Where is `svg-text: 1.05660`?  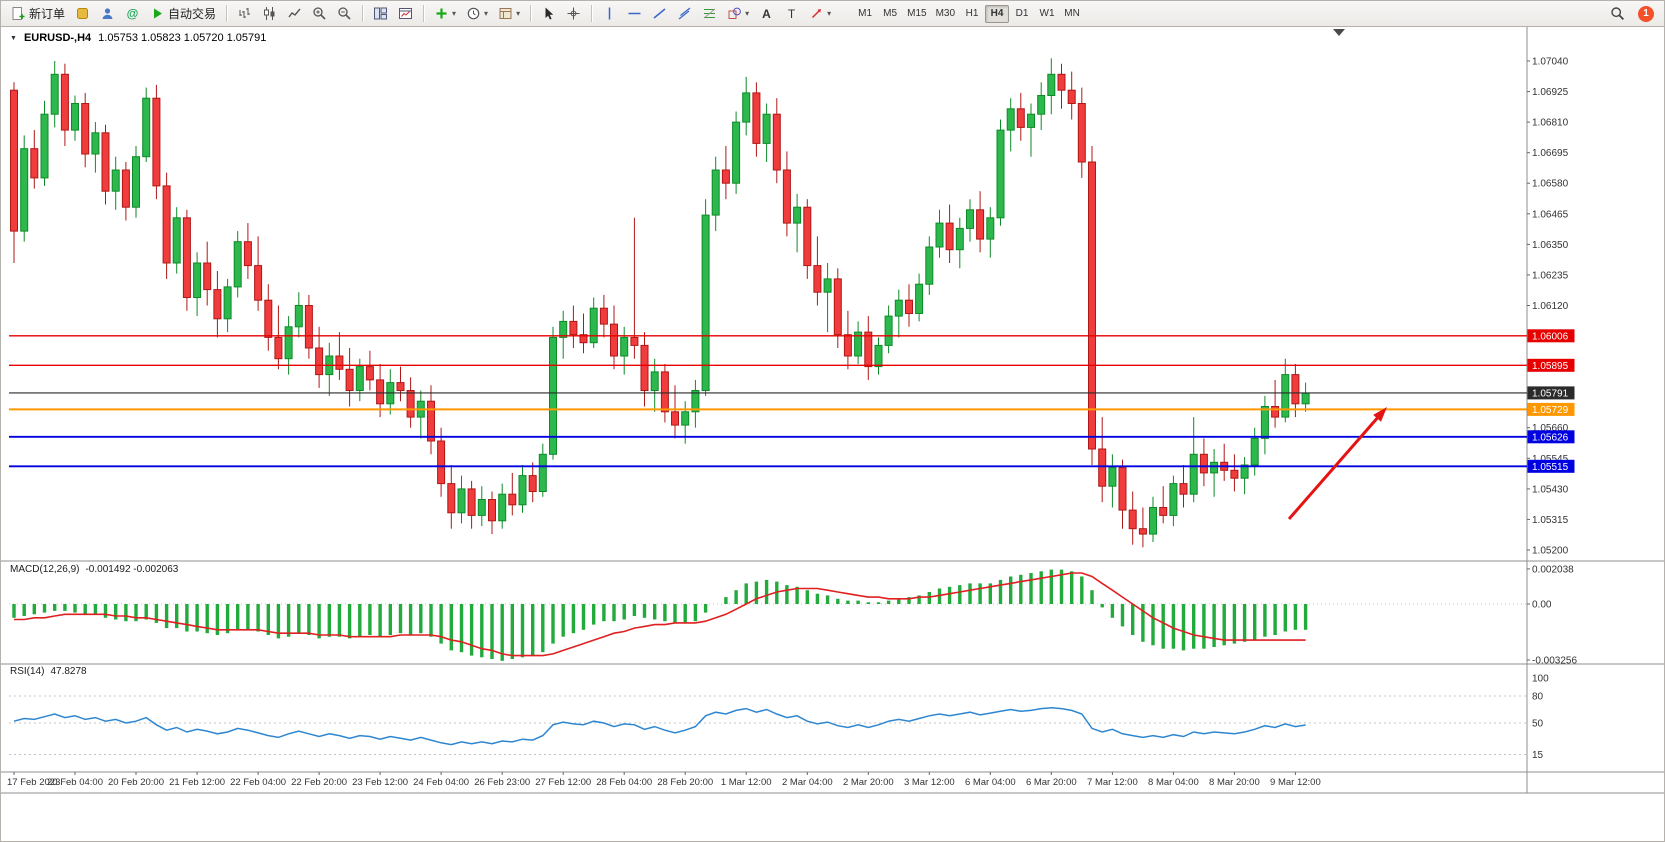 svg-text: 1.05660 is located at coordinates (1550, 428).